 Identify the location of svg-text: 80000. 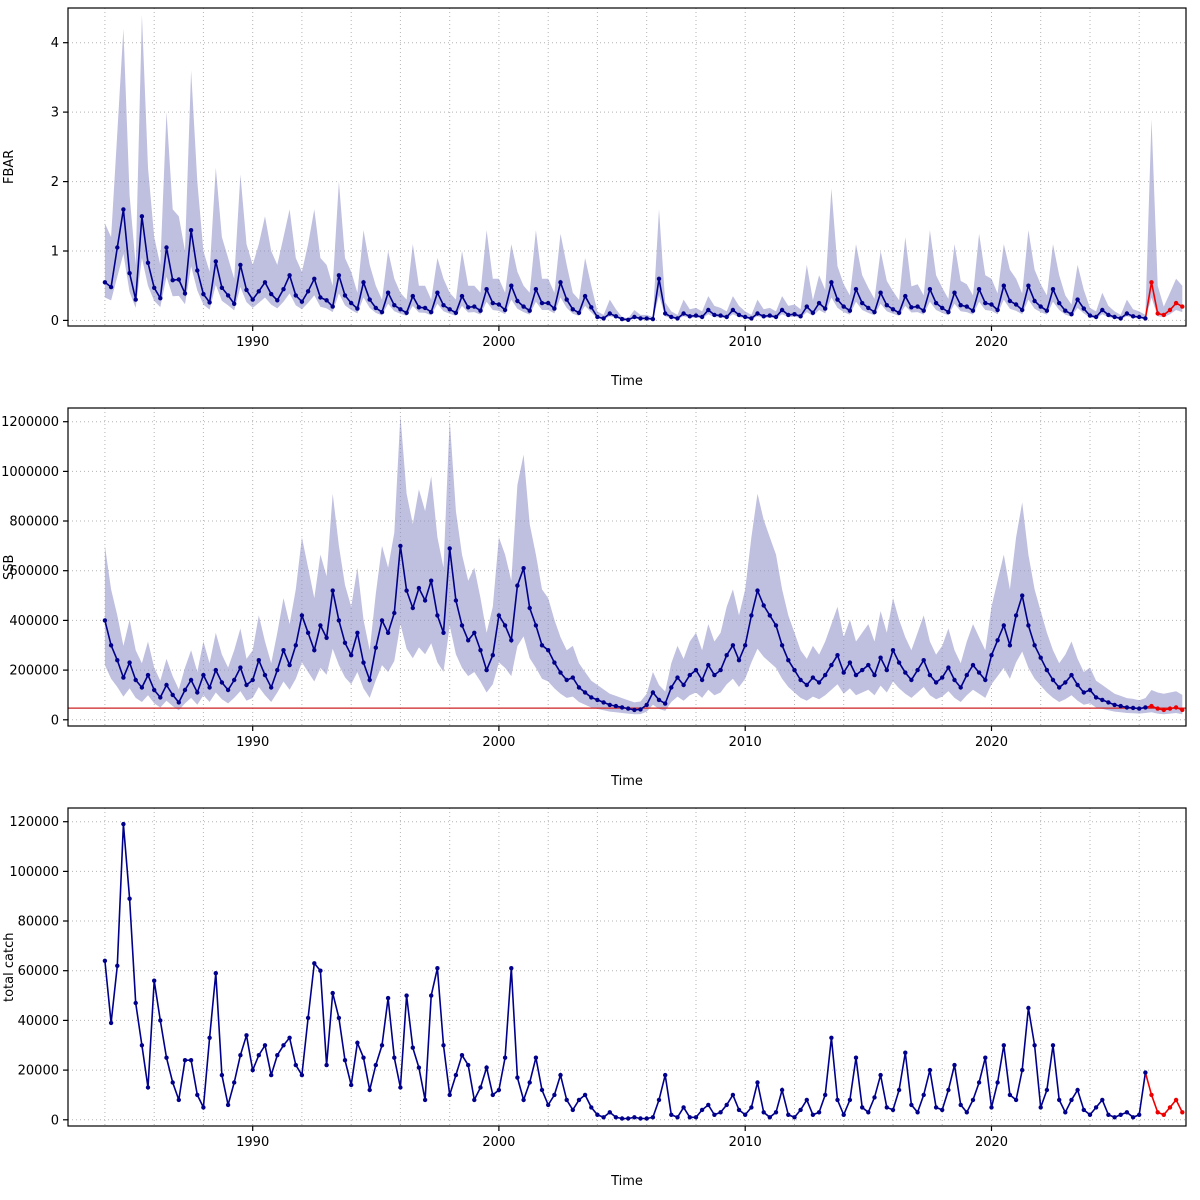
(38, 922).